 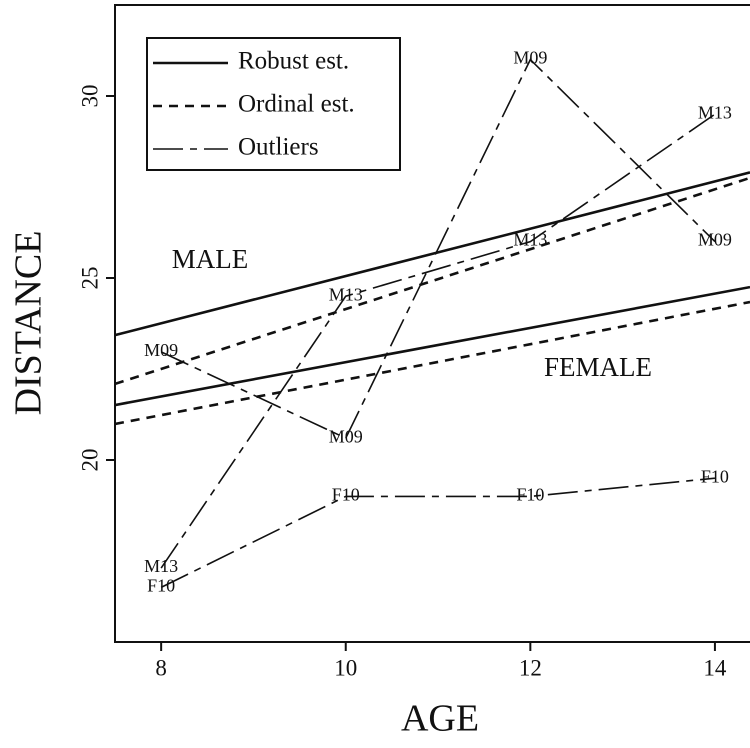 I want to click on y-tick-label: 30, so click(x=89, y=96).